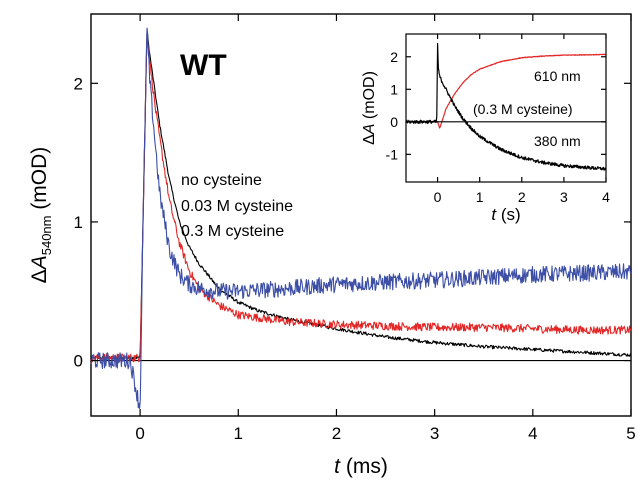 This screenshot has height=491, width=638. I want to click on inset-x-tick-label: 4, so click(606, 197).